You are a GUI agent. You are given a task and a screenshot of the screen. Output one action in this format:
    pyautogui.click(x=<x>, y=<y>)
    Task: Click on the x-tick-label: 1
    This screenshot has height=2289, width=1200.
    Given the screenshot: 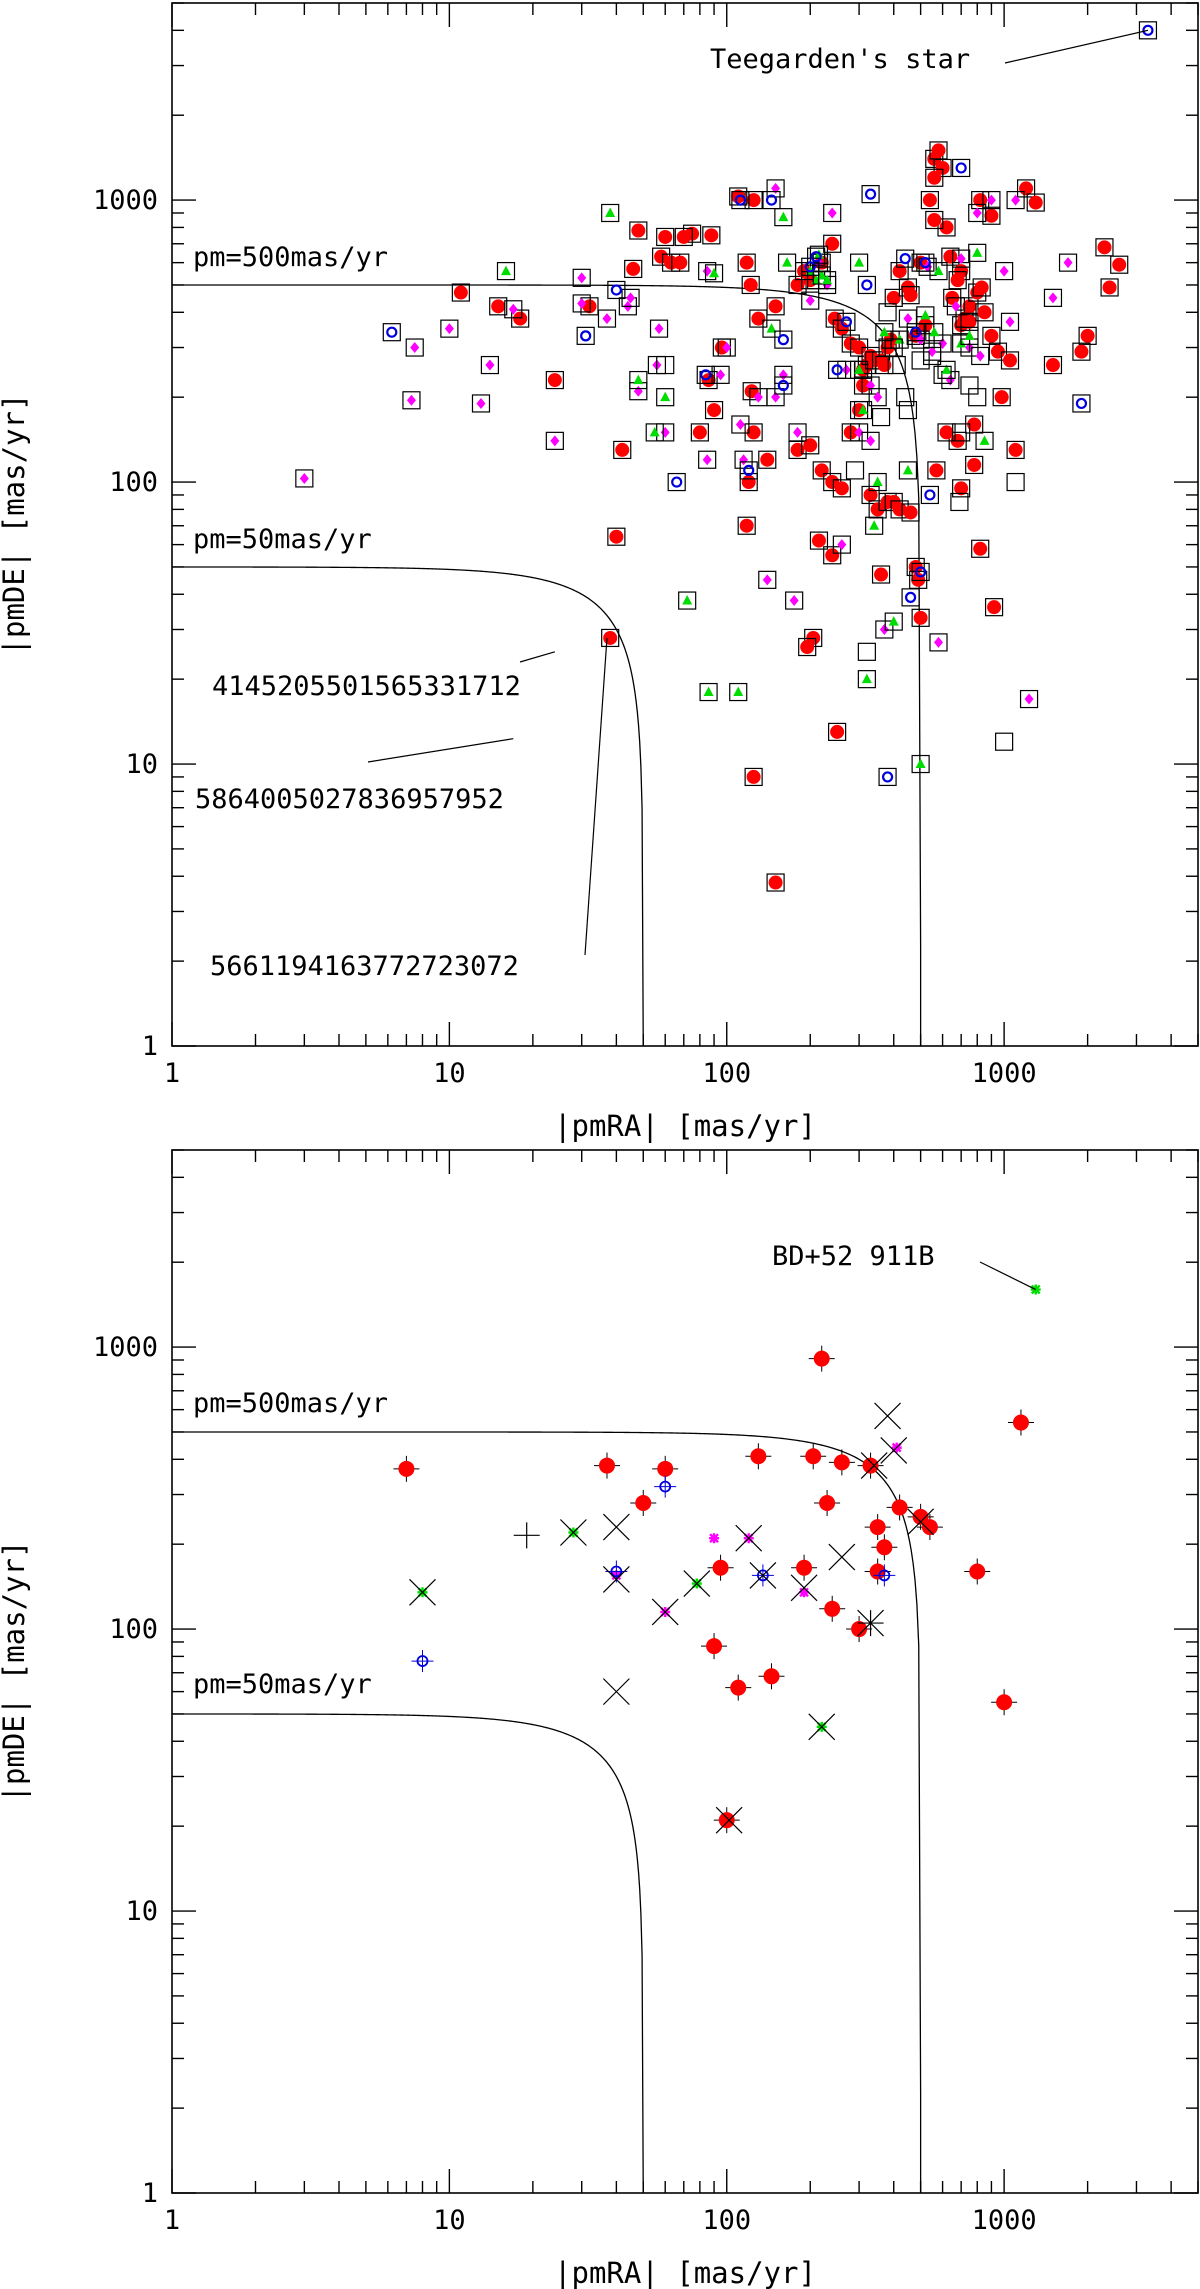 What is the action you would take?
    pyautogui.click(x=172, y=2220)
    